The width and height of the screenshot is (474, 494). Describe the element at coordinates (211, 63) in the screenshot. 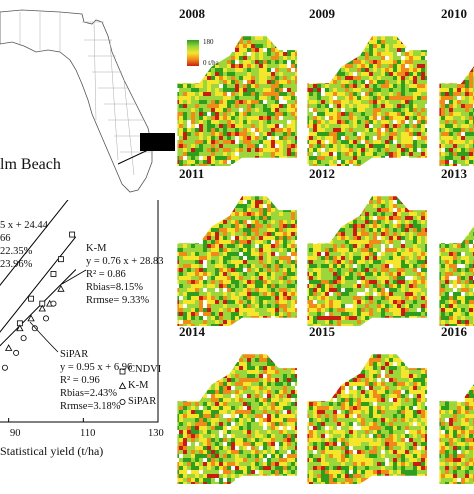

I see `legend-min-label: 0 t/ha` at that location.